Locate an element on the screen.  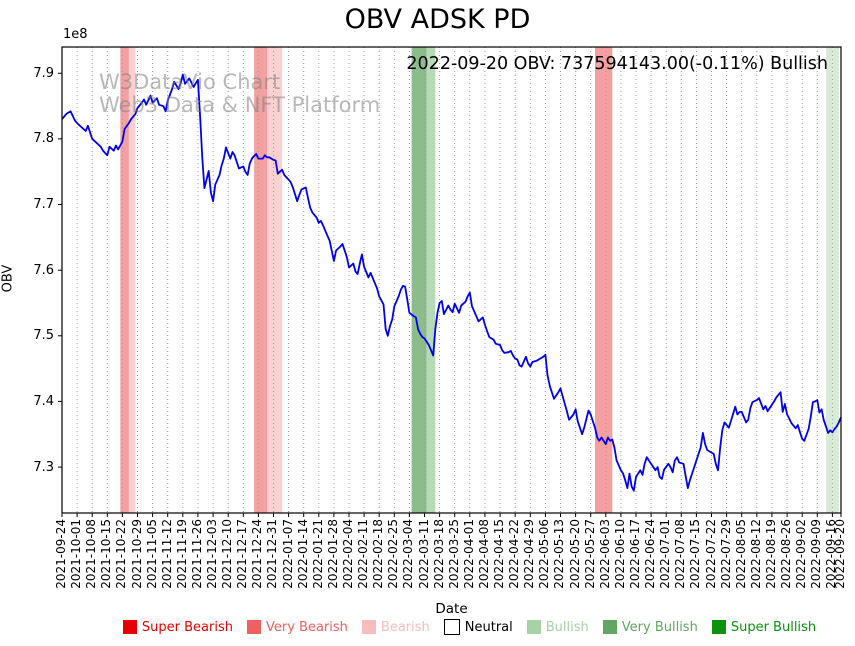
x-tick-label: 2022-09-20 is located at coordinates (840, 554).